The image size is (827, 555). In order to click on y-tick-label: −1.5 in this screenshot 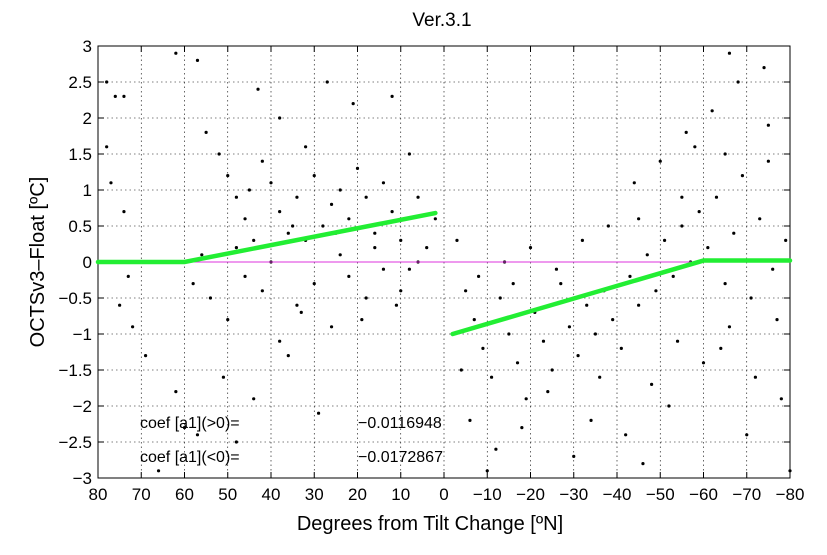, I will do `click(75, 370)`.